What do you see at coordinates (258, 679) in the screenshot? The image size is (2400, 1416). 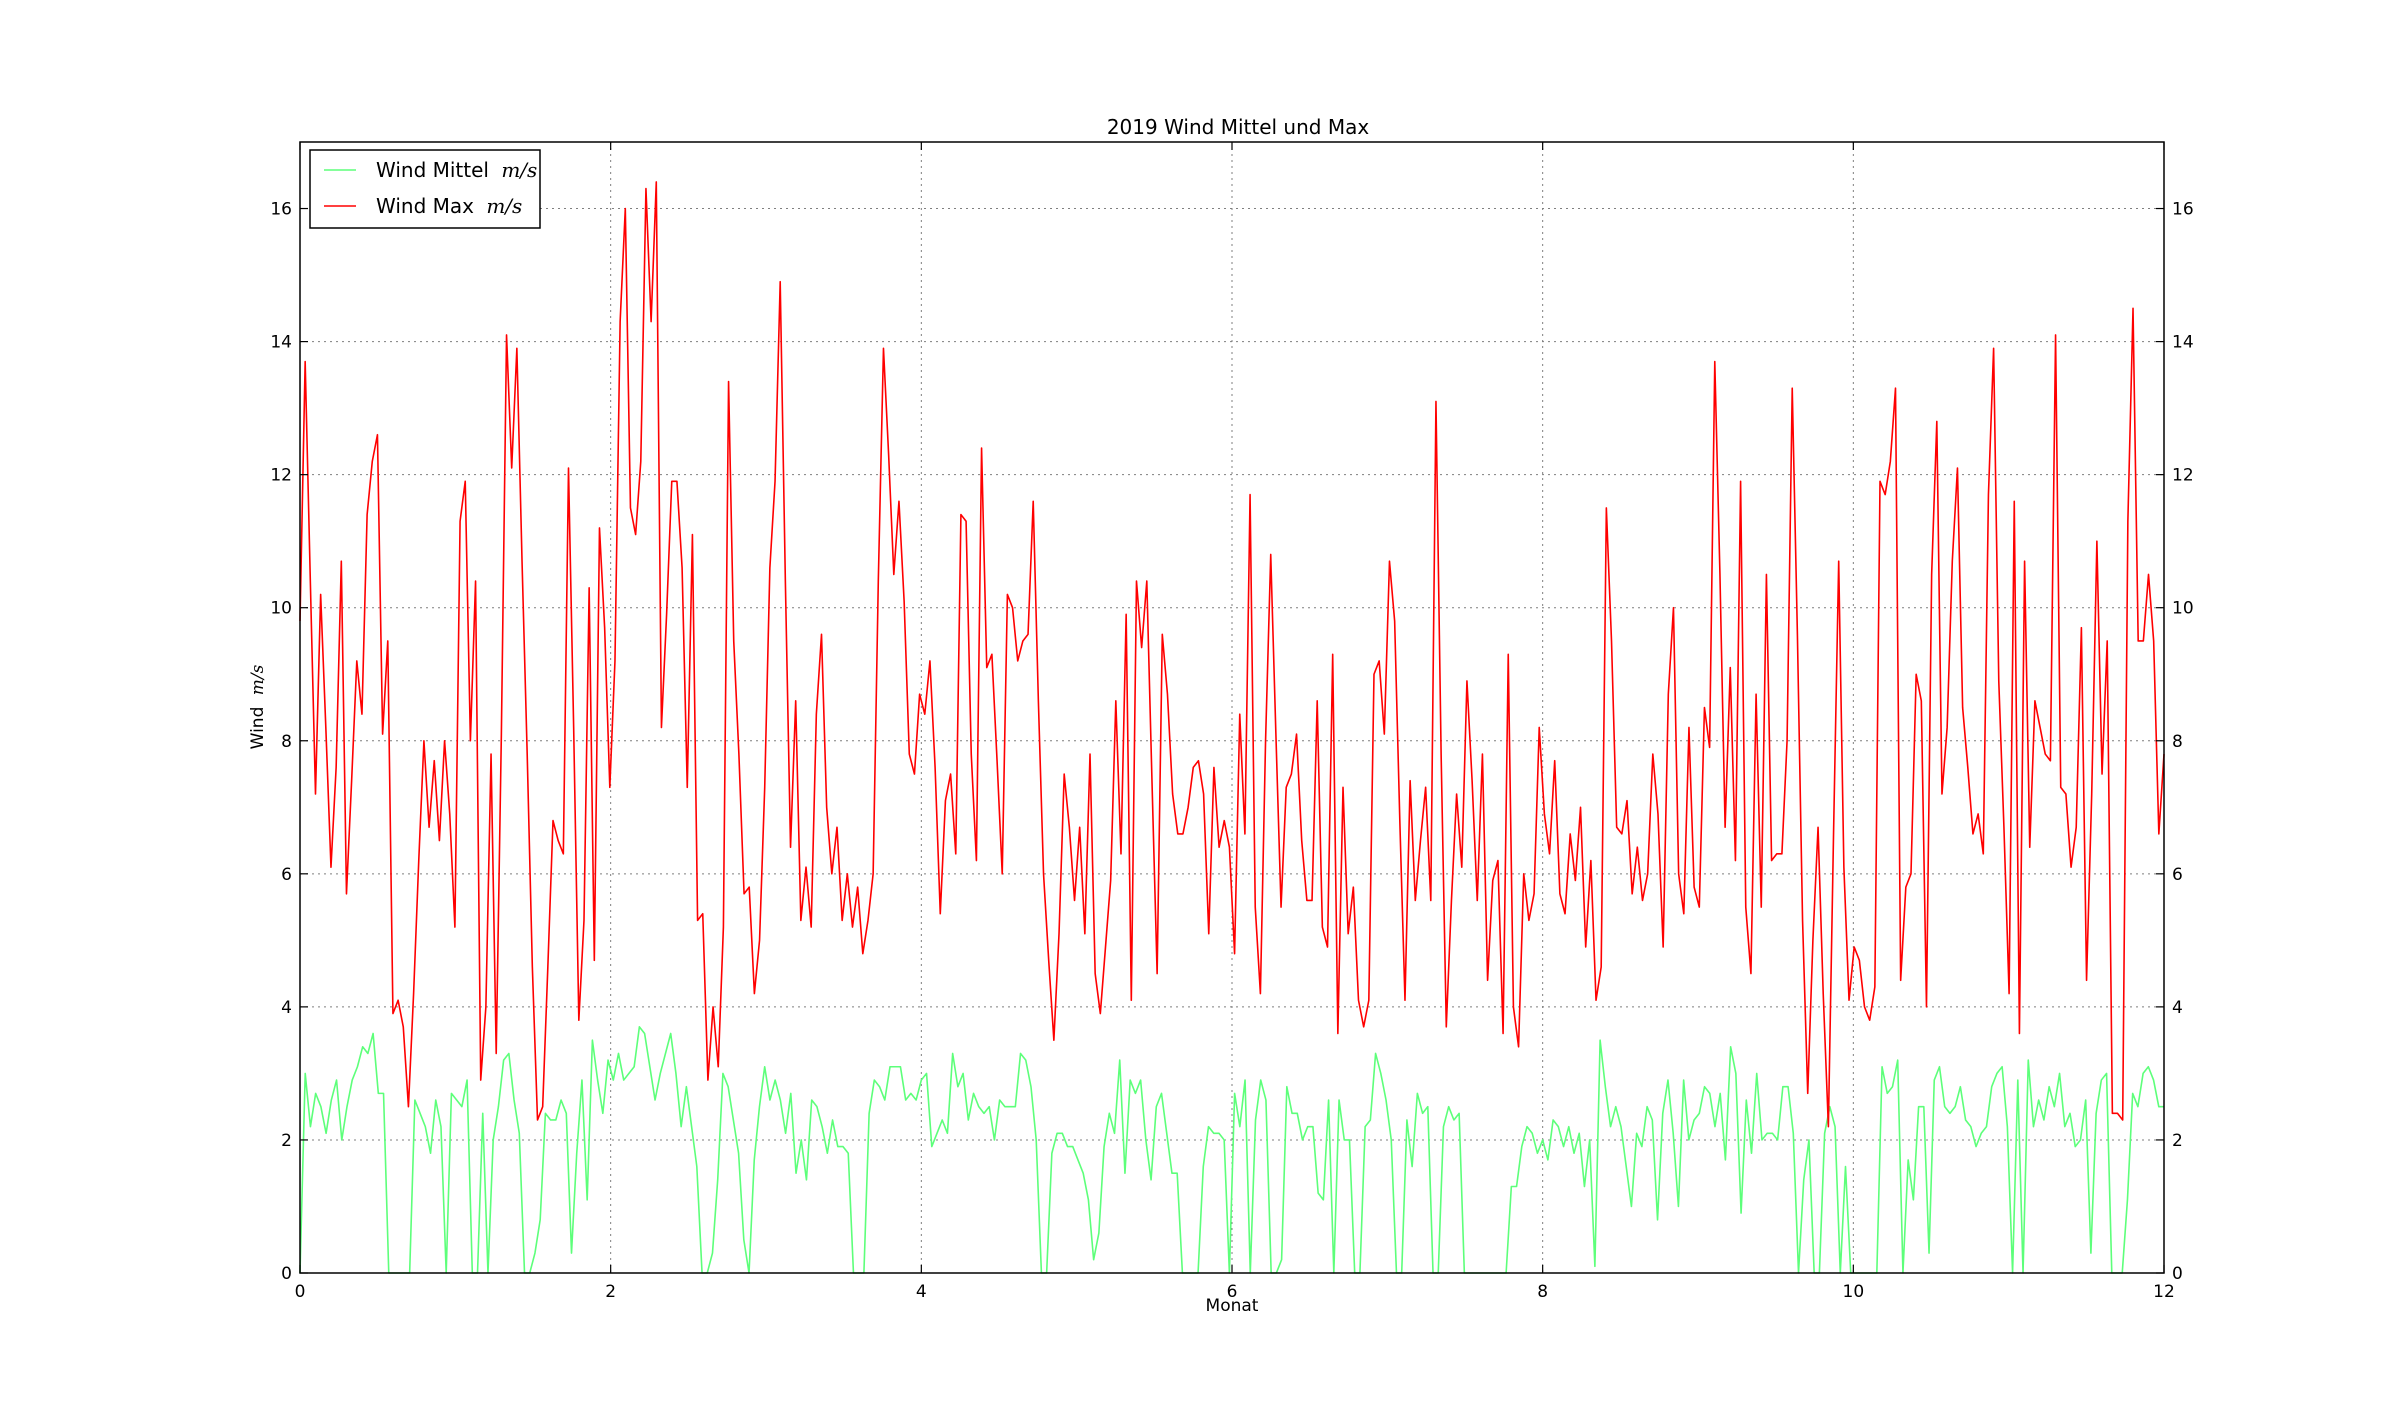 I see `y-axis-label-unit: m/s` at bounding box center [258, 679].